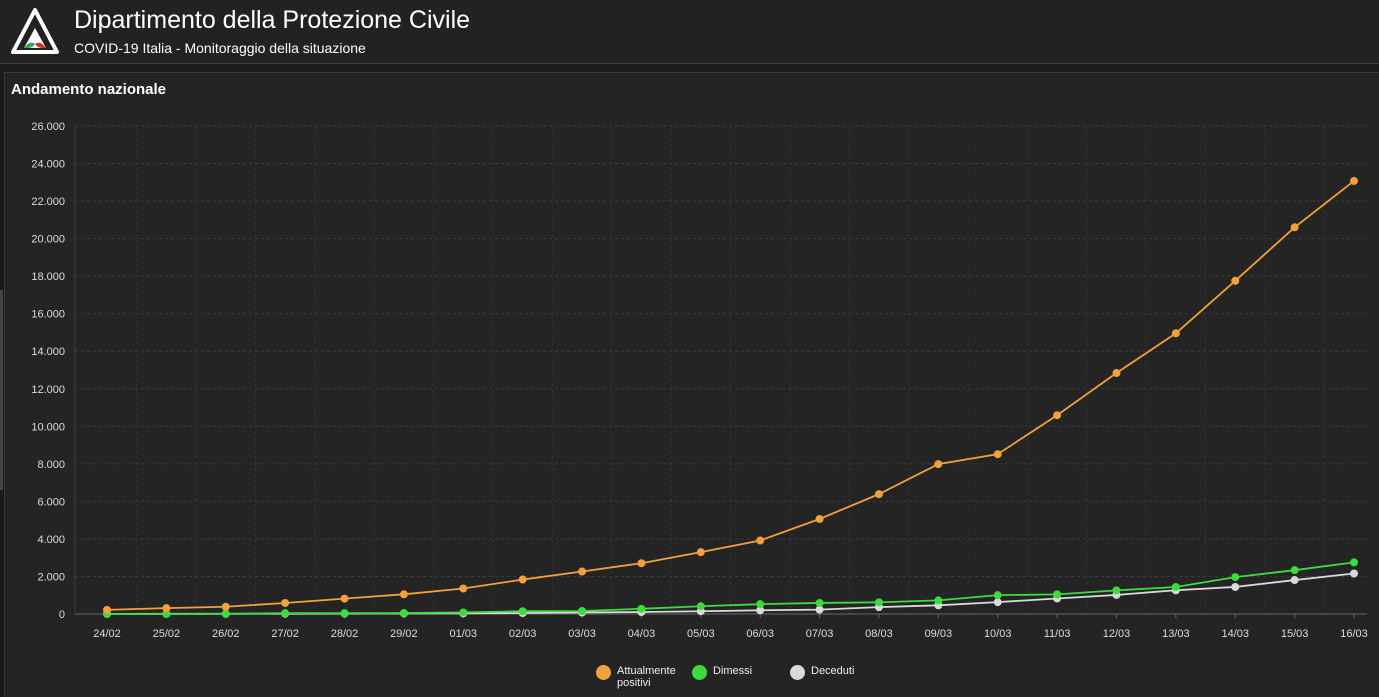 This screenshot has height=697, width=1379. I want to click on y-tick-label: 14.000, so click(48, 352).